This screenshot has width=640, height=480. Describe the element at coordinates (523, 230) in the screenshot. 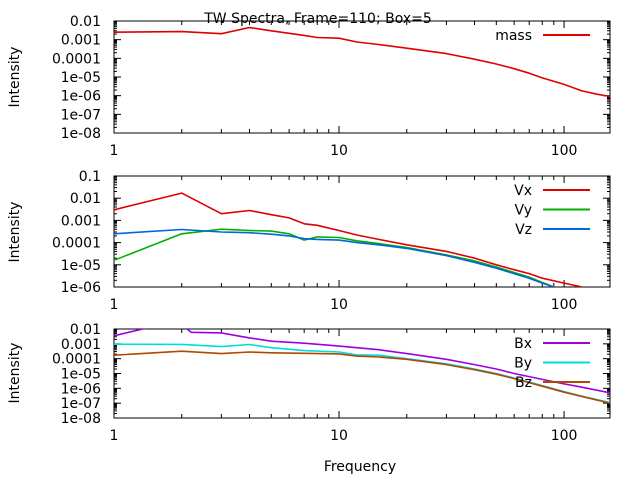

I see `legend-label-vz: Vz` at that location.